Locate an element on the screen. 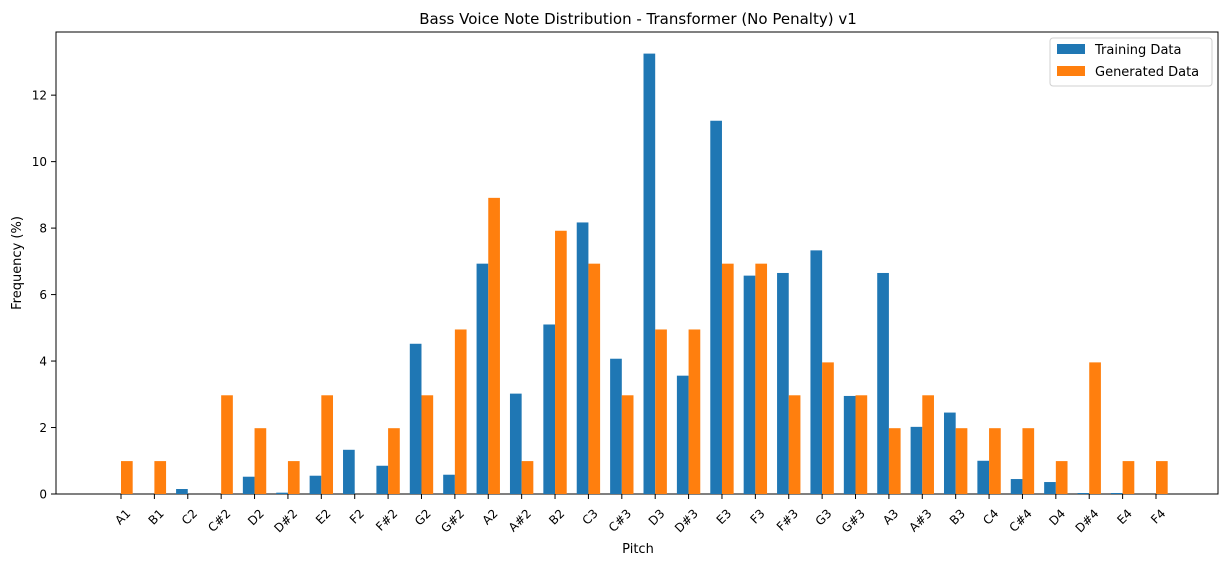 The height and width of the screenshot is (565, 1229). training-bar-F#3 is located at coordinates (783, 383).